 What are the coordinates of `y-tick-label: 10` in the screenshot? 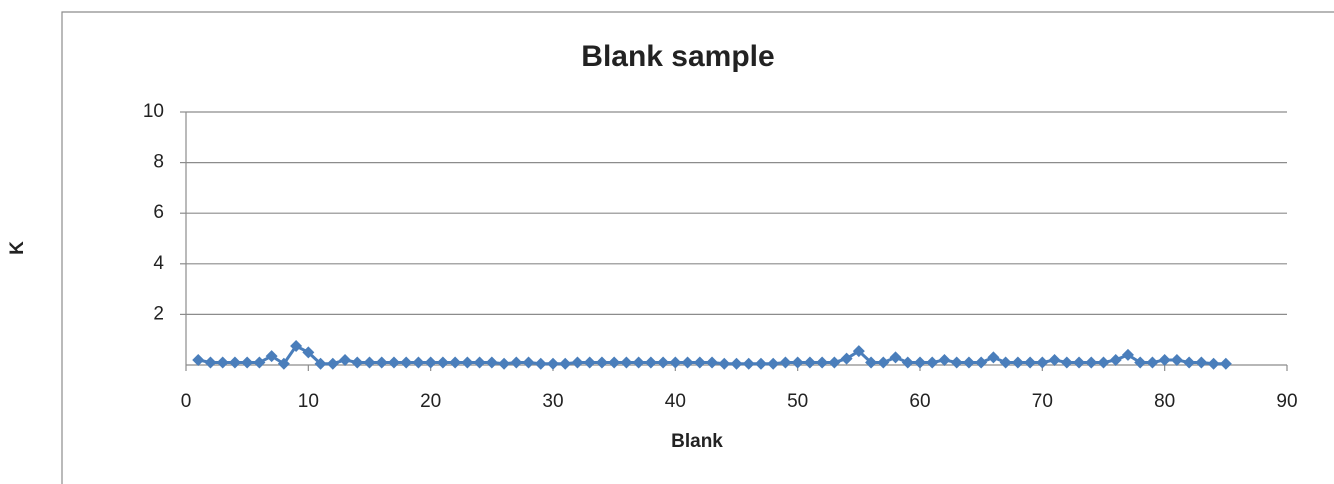 It's located at (153, 111).